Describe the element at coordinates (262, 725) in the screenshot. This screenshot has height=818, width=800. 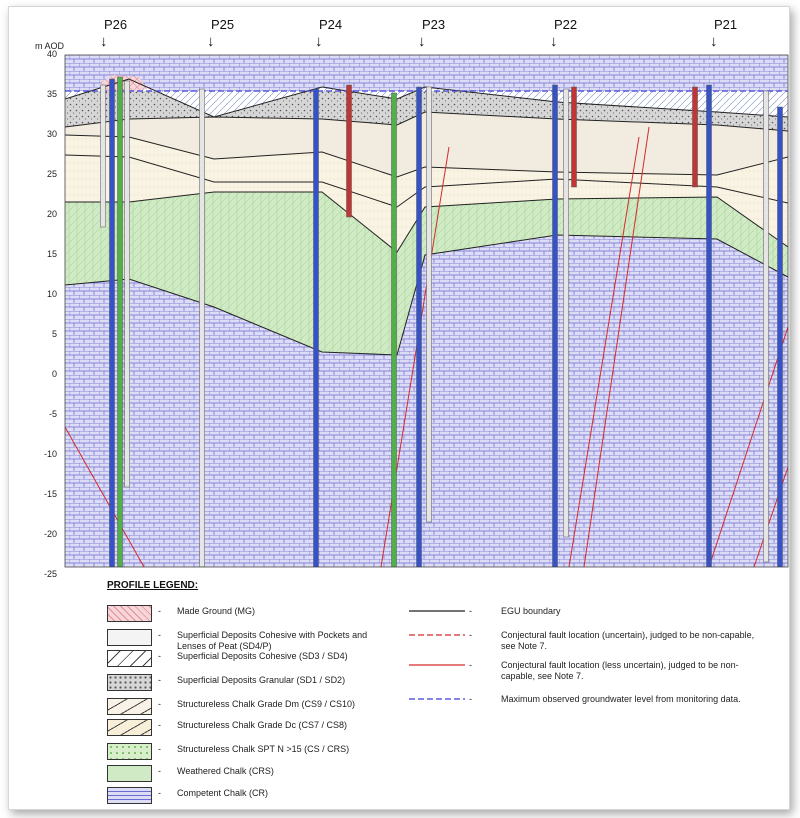
I see `legend-unit-label: Structureless Chalk Grade Dc (CS7 / CS8)` at that location.